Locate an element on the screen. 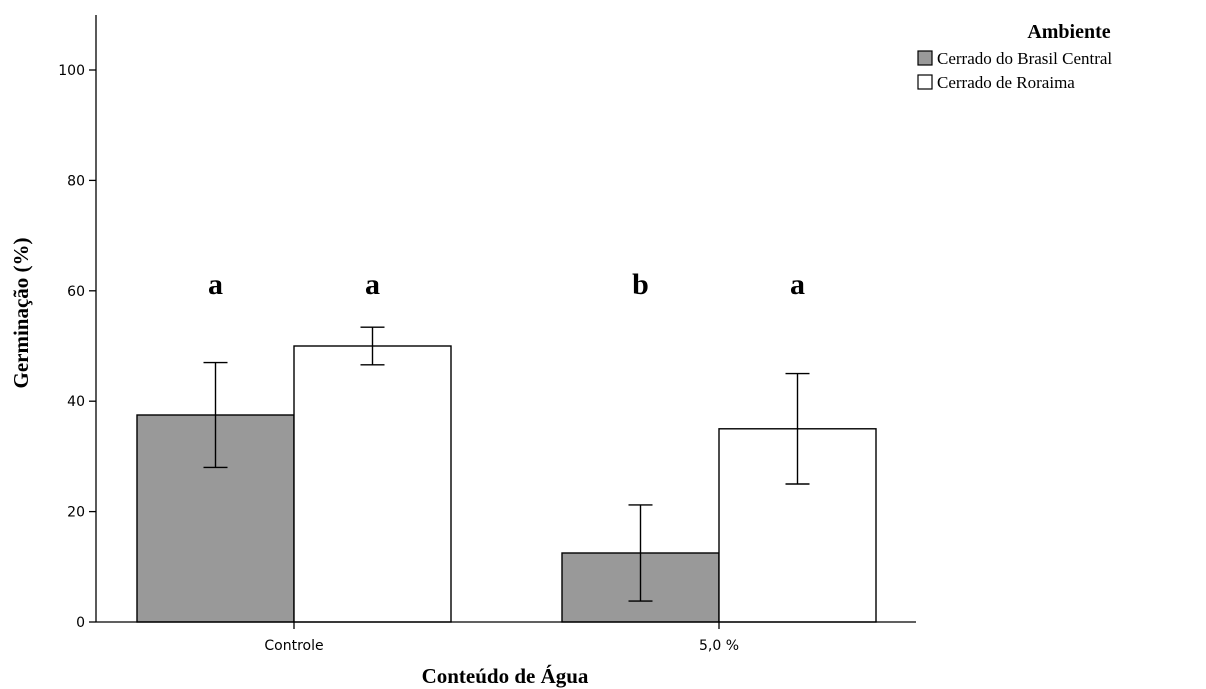 The image size is (1206, 689). y-axis-title: Germinação (%) is located at coordinates (21, 312).